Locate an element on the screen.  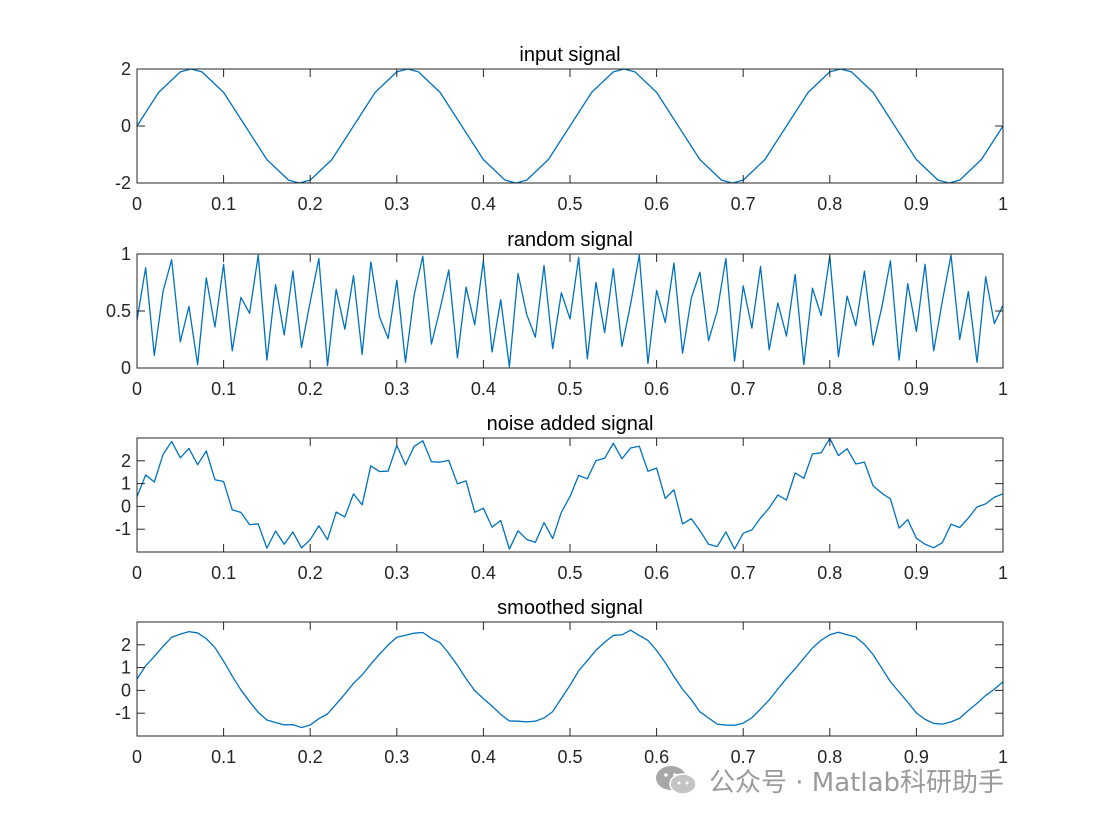
y-tick-label: 0.5 is located at coordinates (118, 311).